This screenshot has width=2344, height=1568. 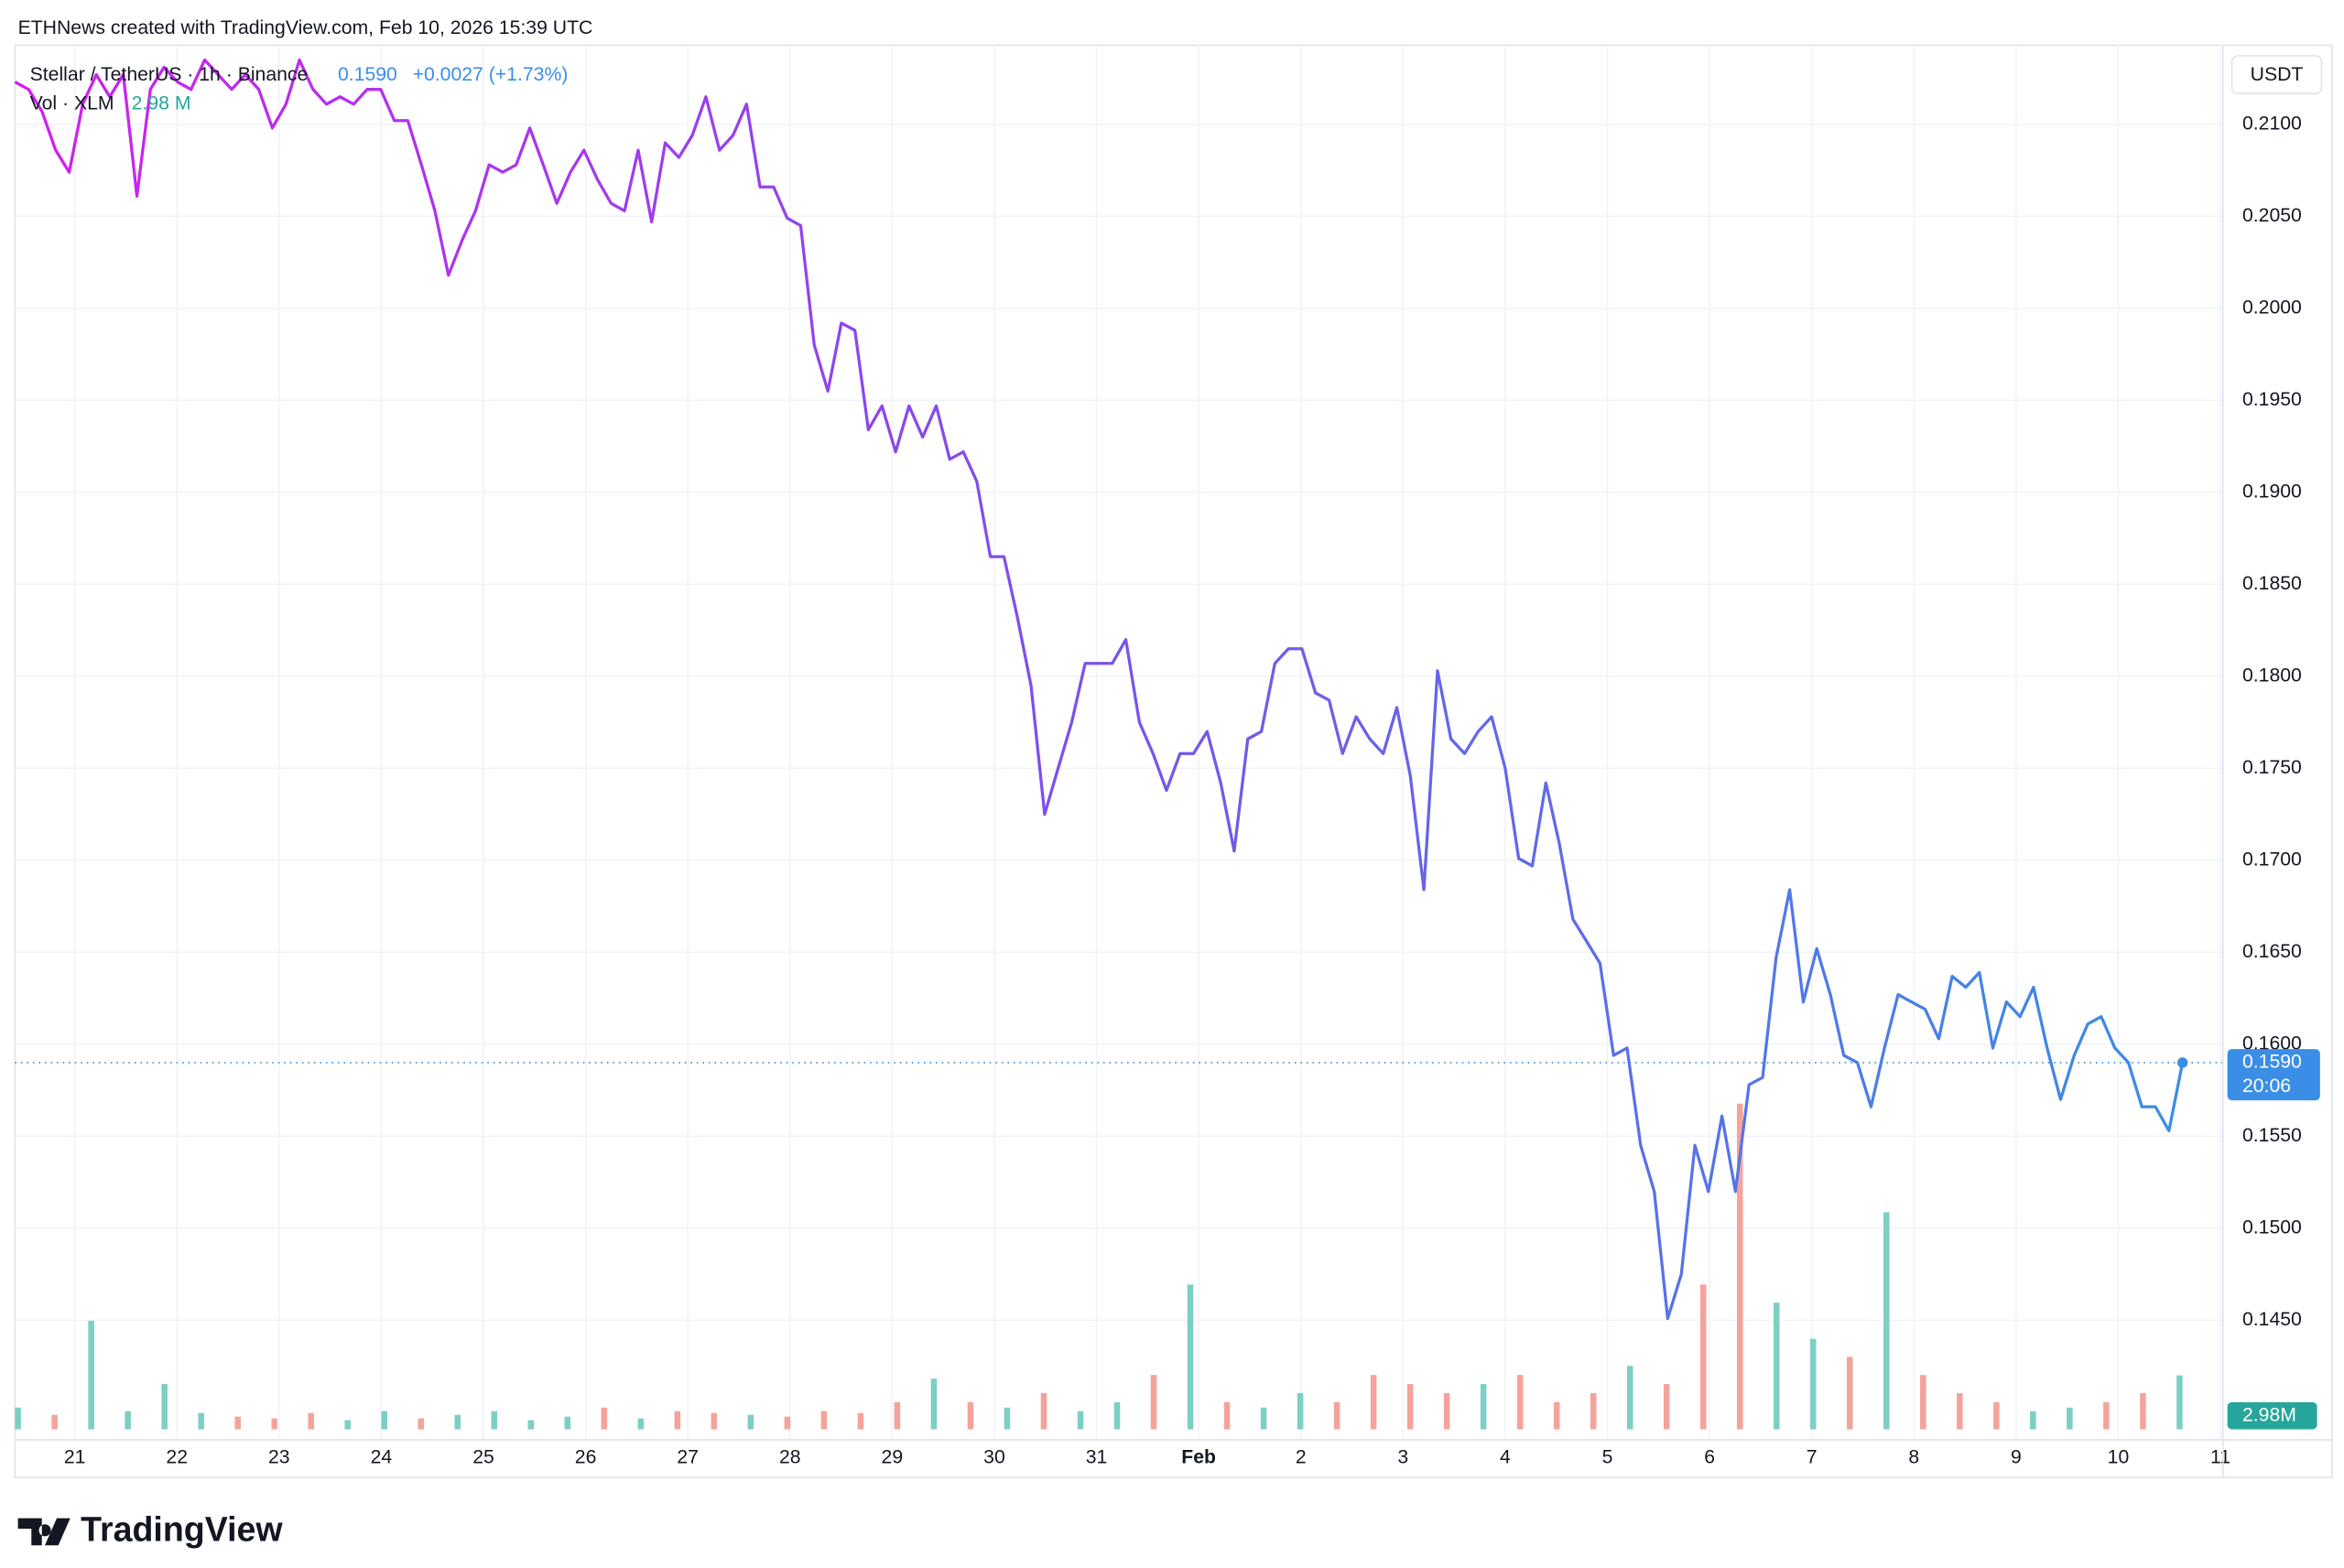 What do you see at coordinates (2272, 1319) in the screenshot?
I see `y-tick-label: 0.1450` at bounding box center [2272, 1319].